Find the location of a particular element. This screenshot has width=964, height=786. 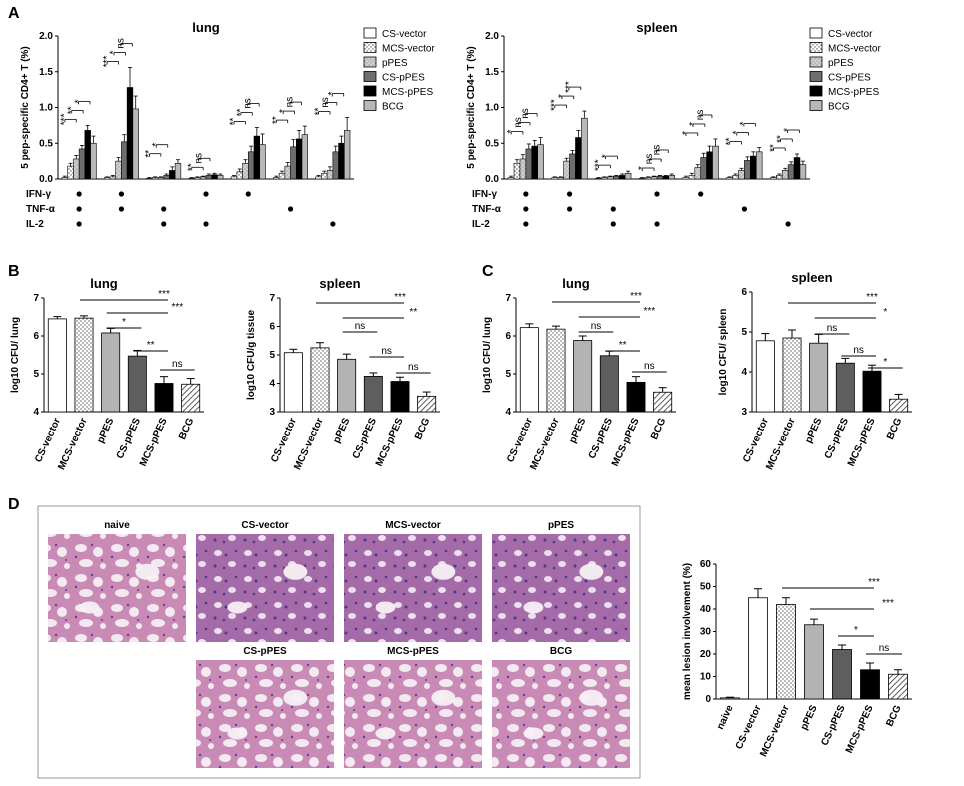

x-tick-label: pPES is located at coordinates (577, 430).